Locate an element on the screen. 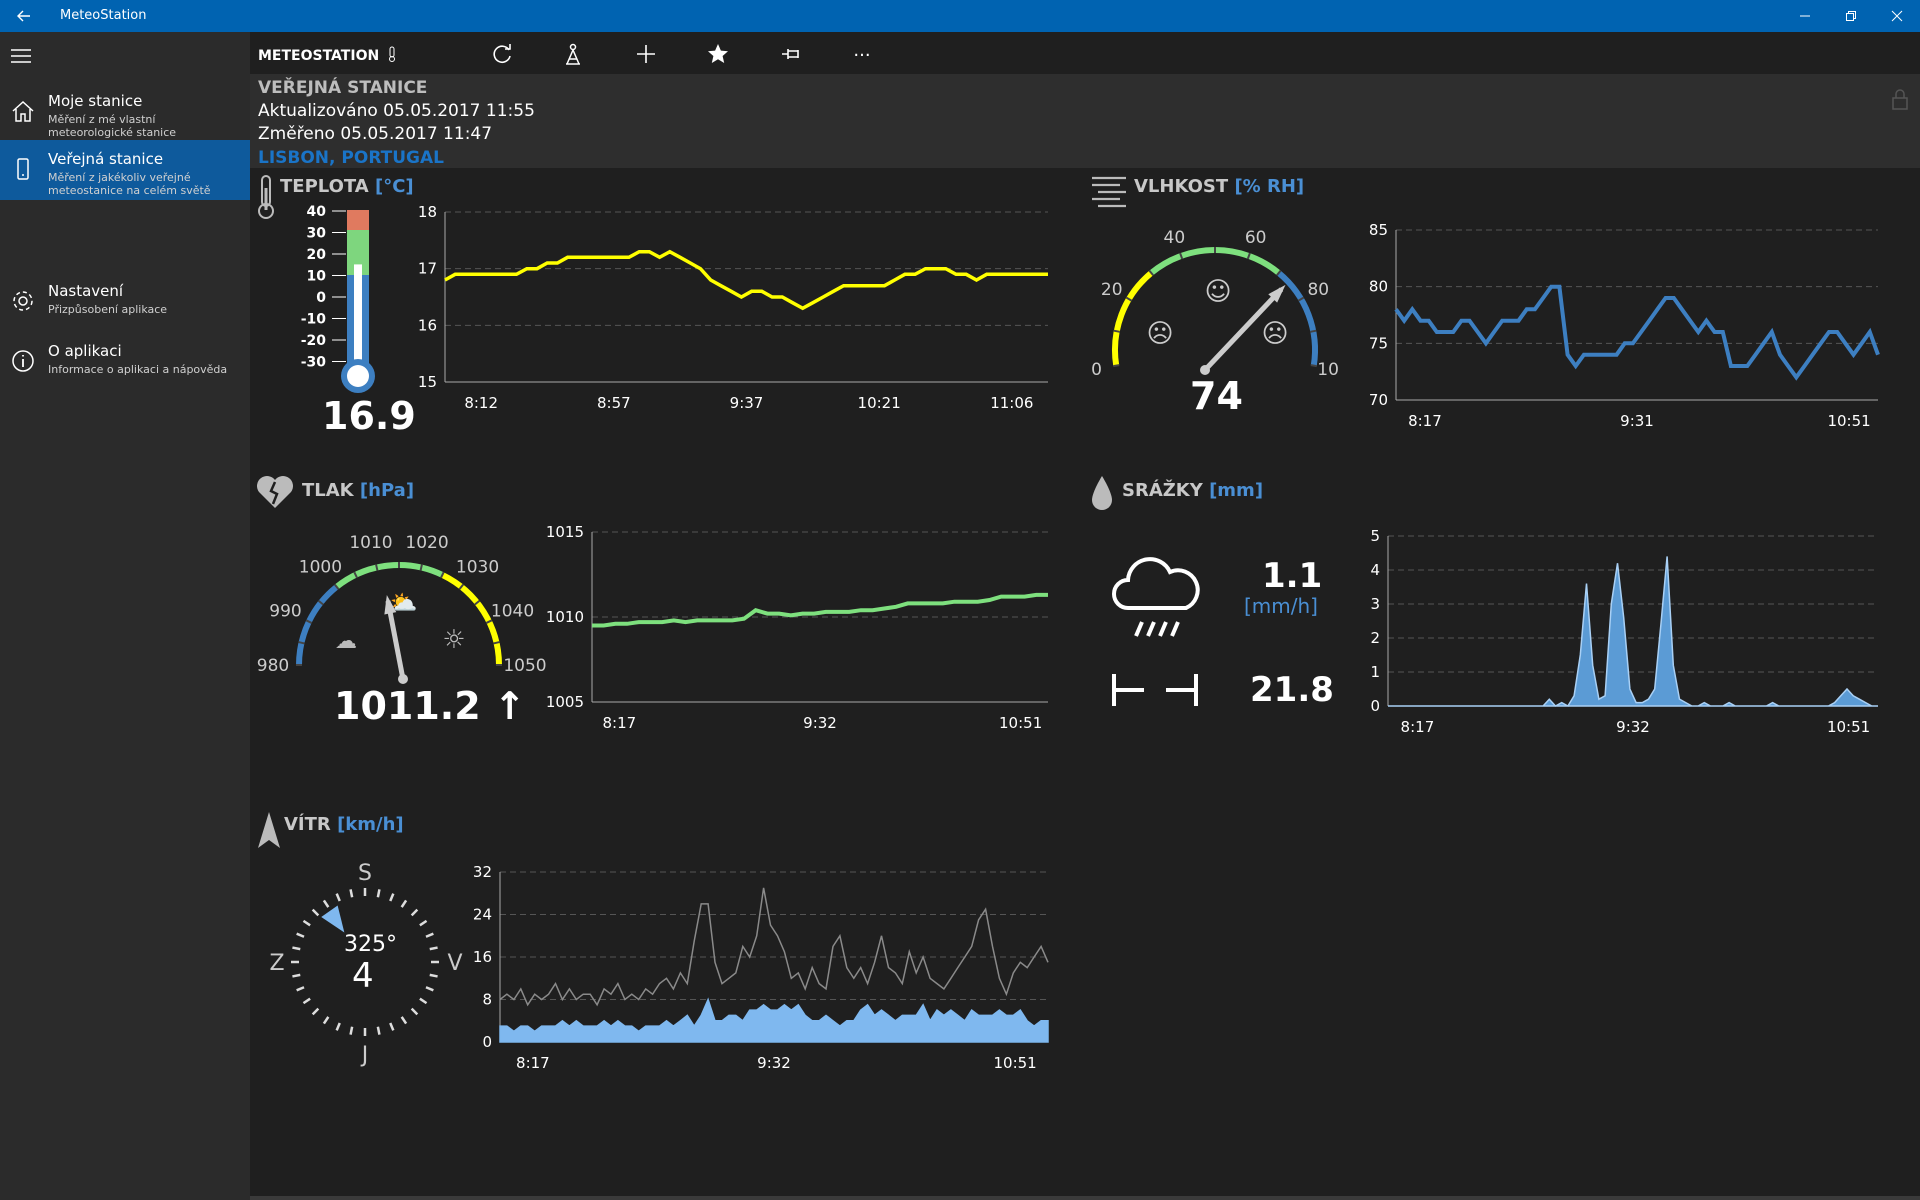  rain-rate-value: 1.1 is located at coordinates (1292, 576).